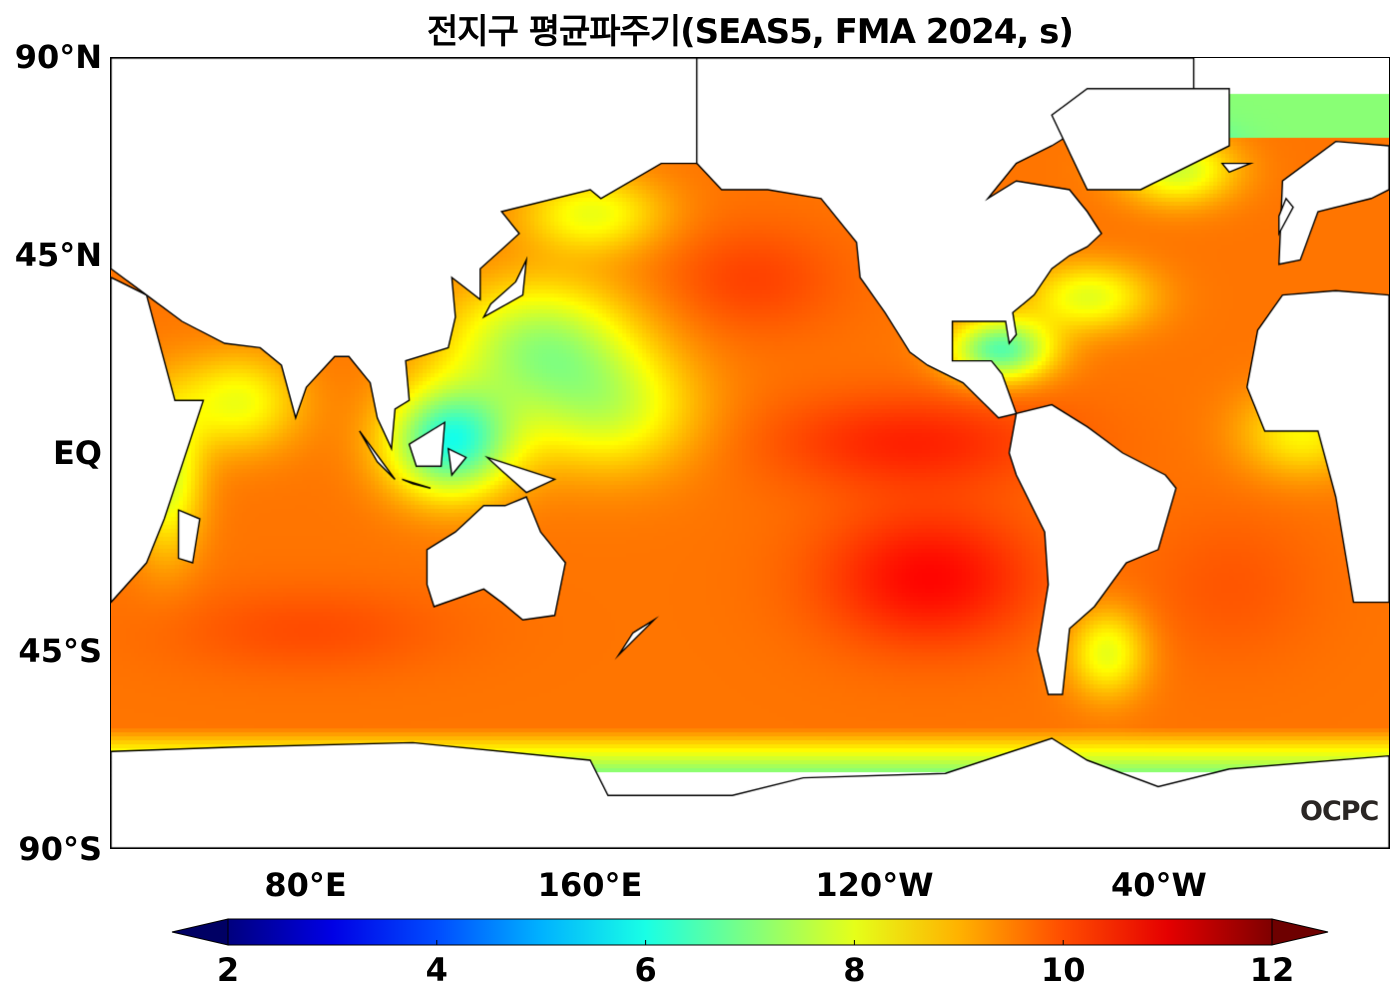 Image resolution: width=1400 pixels, height=1003 pixels. I want to click on colorbar-tick-label: 8, so click(854, 970).